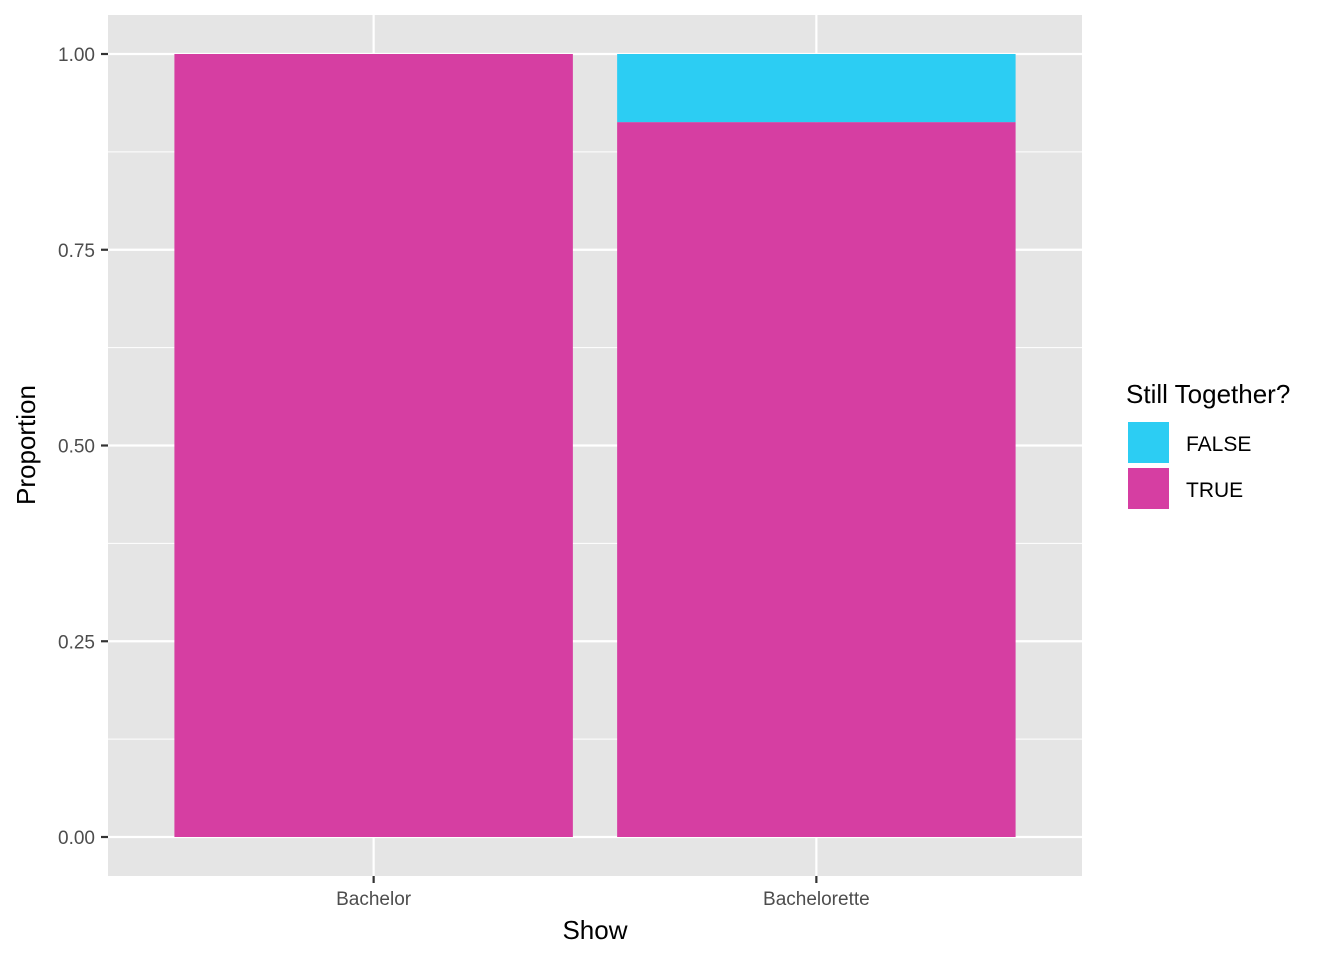 The image size is (1344, 960). I want to click on y-tick-label: 0.25, so click(76, 642).